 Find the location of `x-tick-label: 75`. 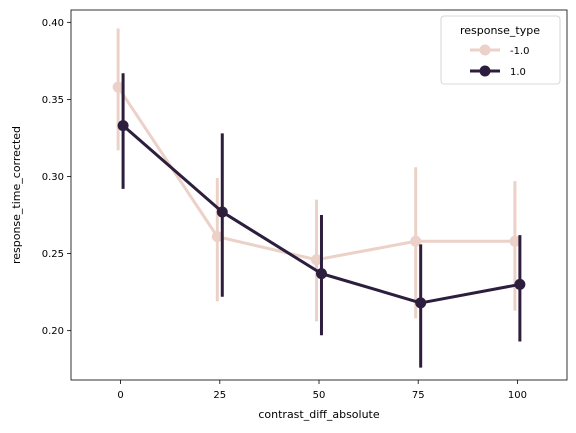

x-tick-label: 75 is located at coordinates (418, 395).